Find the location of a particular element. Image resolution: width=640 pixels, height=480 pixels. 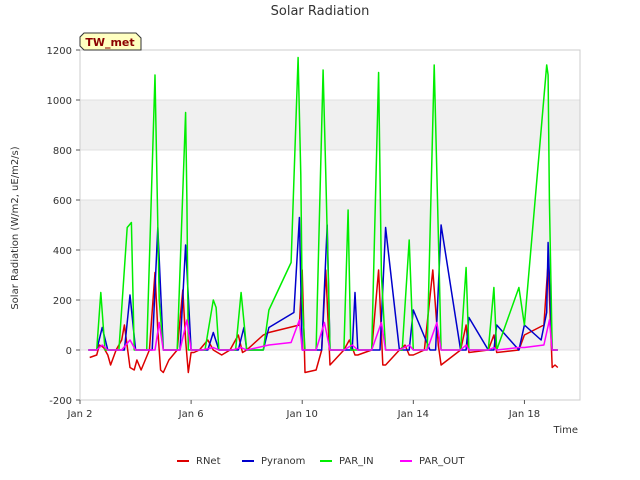

legend: RNet Pyranom PAR_IN PAR_OUT is located at coordinates (321, 461).